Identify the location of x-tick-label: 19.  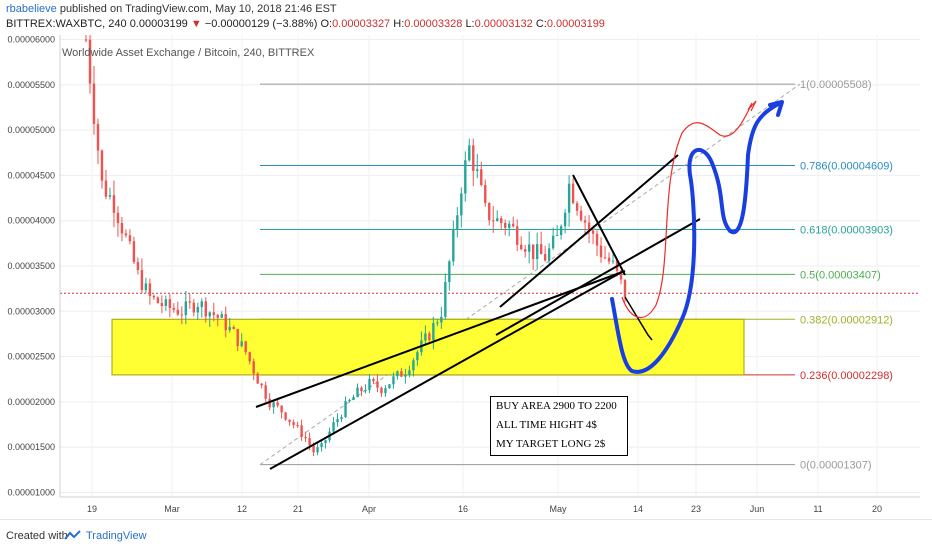
(92, 509).